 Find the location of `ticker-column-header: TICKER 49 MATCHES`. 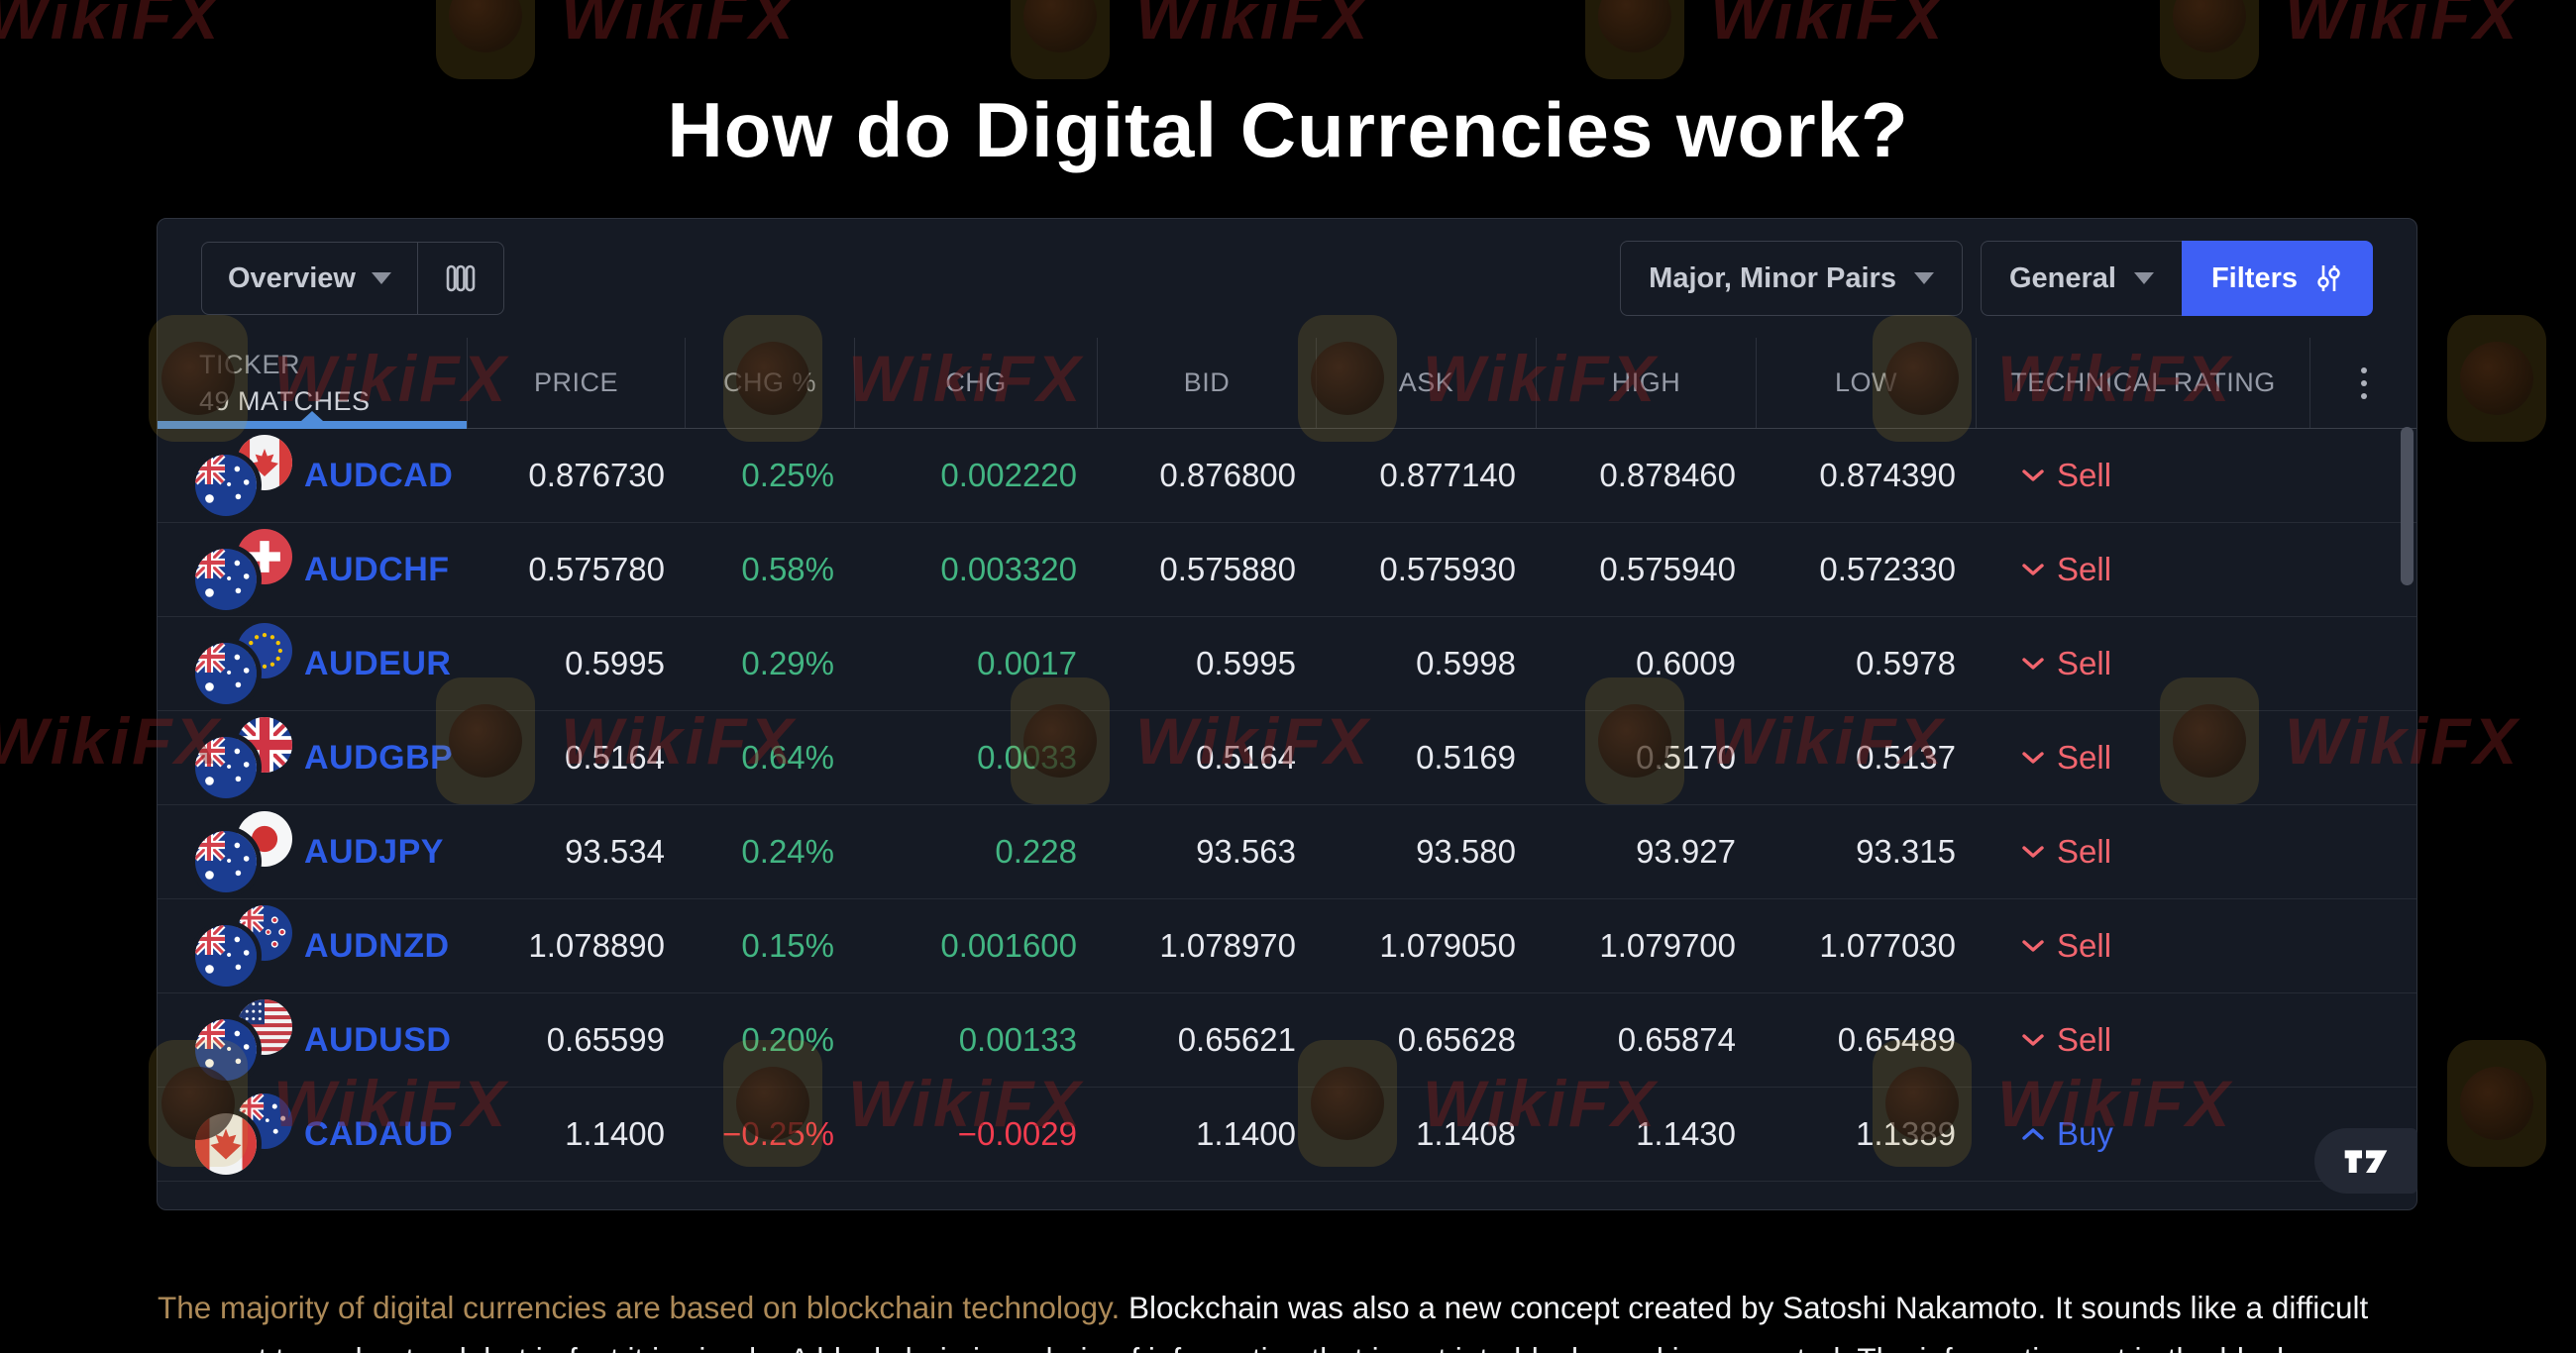

ticker-column-header: TICKER 49 MATCHES is located at coordinates (312, 383).